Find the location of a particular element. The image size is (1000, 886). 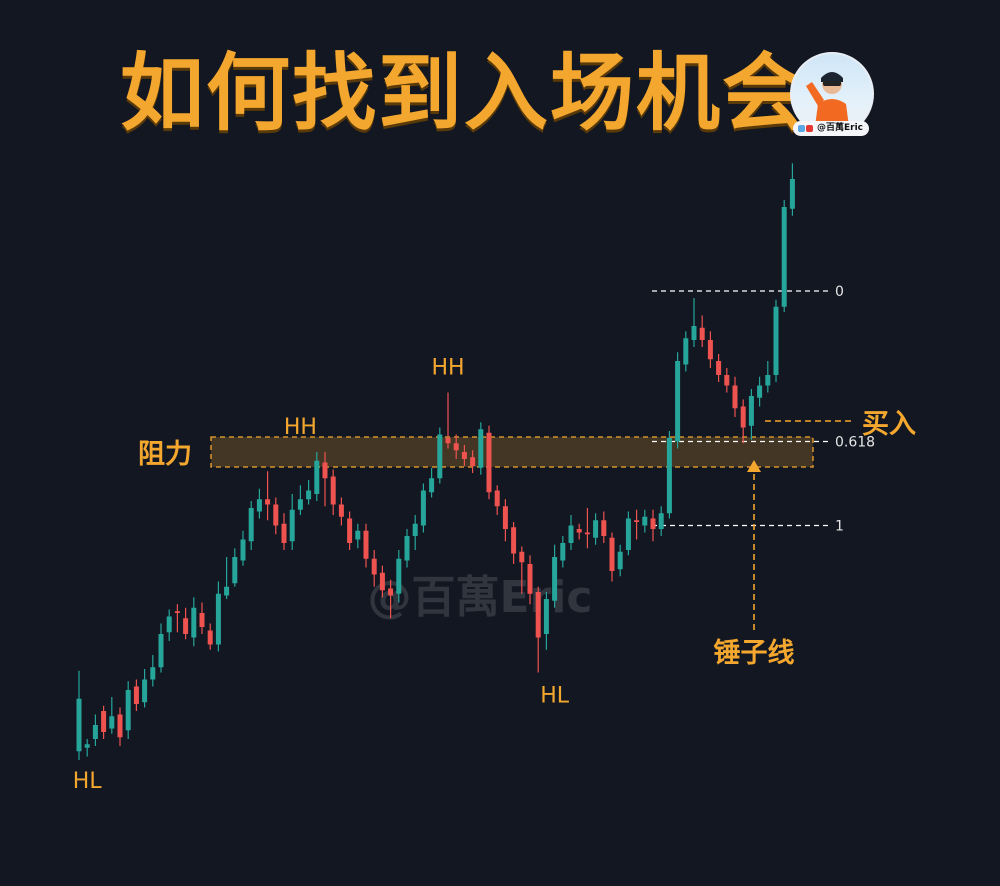

page-title: 如何找到入场机会 is located at coordinates (464, 93).